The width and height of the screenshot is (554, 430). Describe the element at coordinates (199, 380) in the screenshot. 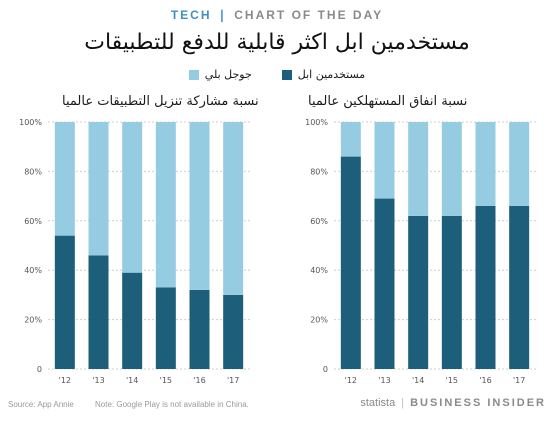

I see `left-chart-xtick-label: '16` at that location.